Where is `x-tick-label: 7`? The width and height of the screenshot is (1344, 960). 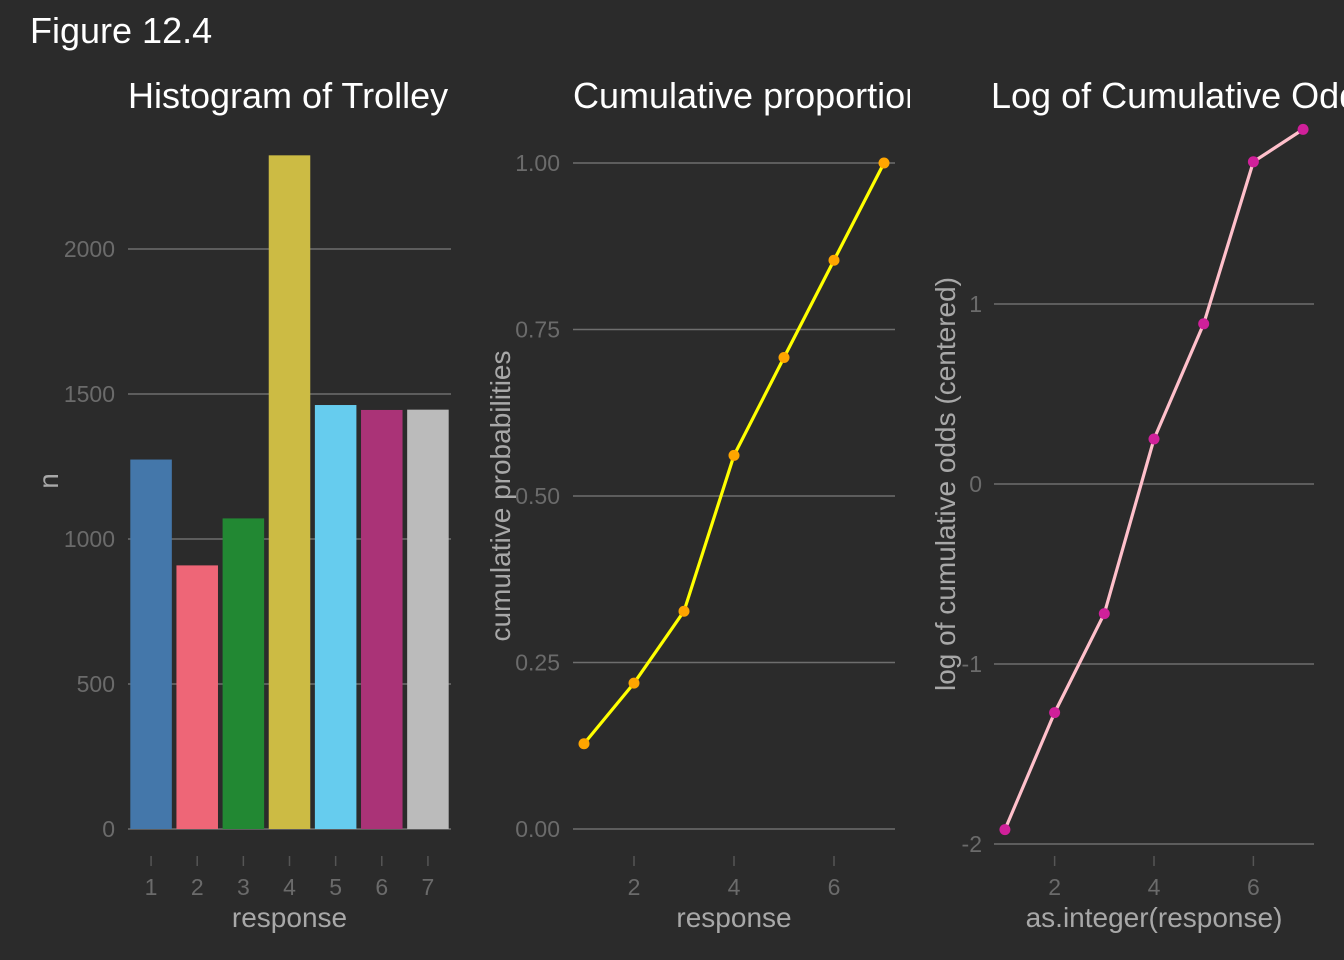
x-tick-label: 7 is located at coordinates (428, 887).